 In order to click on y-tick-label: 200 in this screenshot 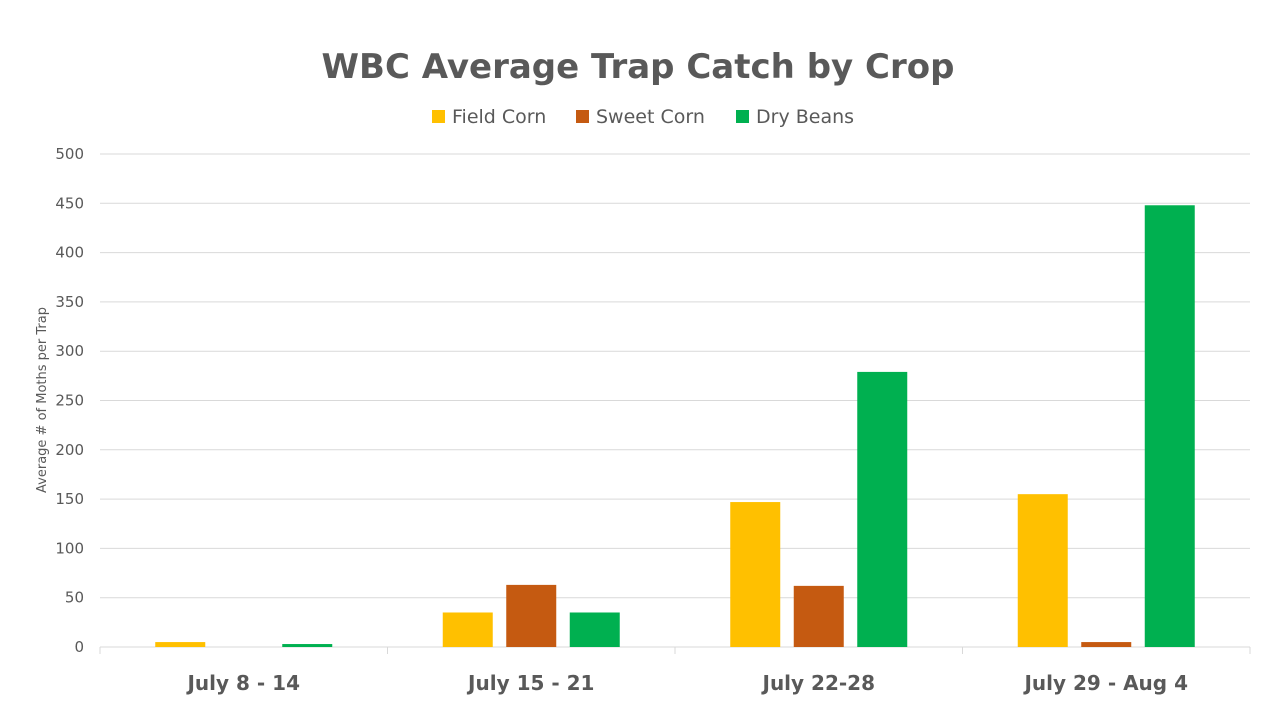, I will do `click(69, 450)`.